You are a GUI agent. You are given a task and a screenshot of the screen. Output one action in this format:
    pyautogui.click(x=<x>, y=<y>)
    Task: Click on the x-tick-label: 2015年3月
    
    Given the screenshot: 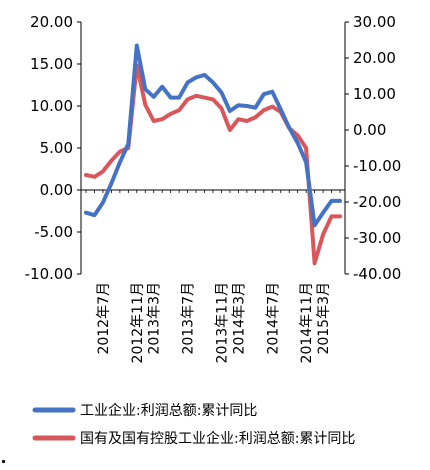 What is the action you would take?
    pyautogui.click(x=324, y=318)
    